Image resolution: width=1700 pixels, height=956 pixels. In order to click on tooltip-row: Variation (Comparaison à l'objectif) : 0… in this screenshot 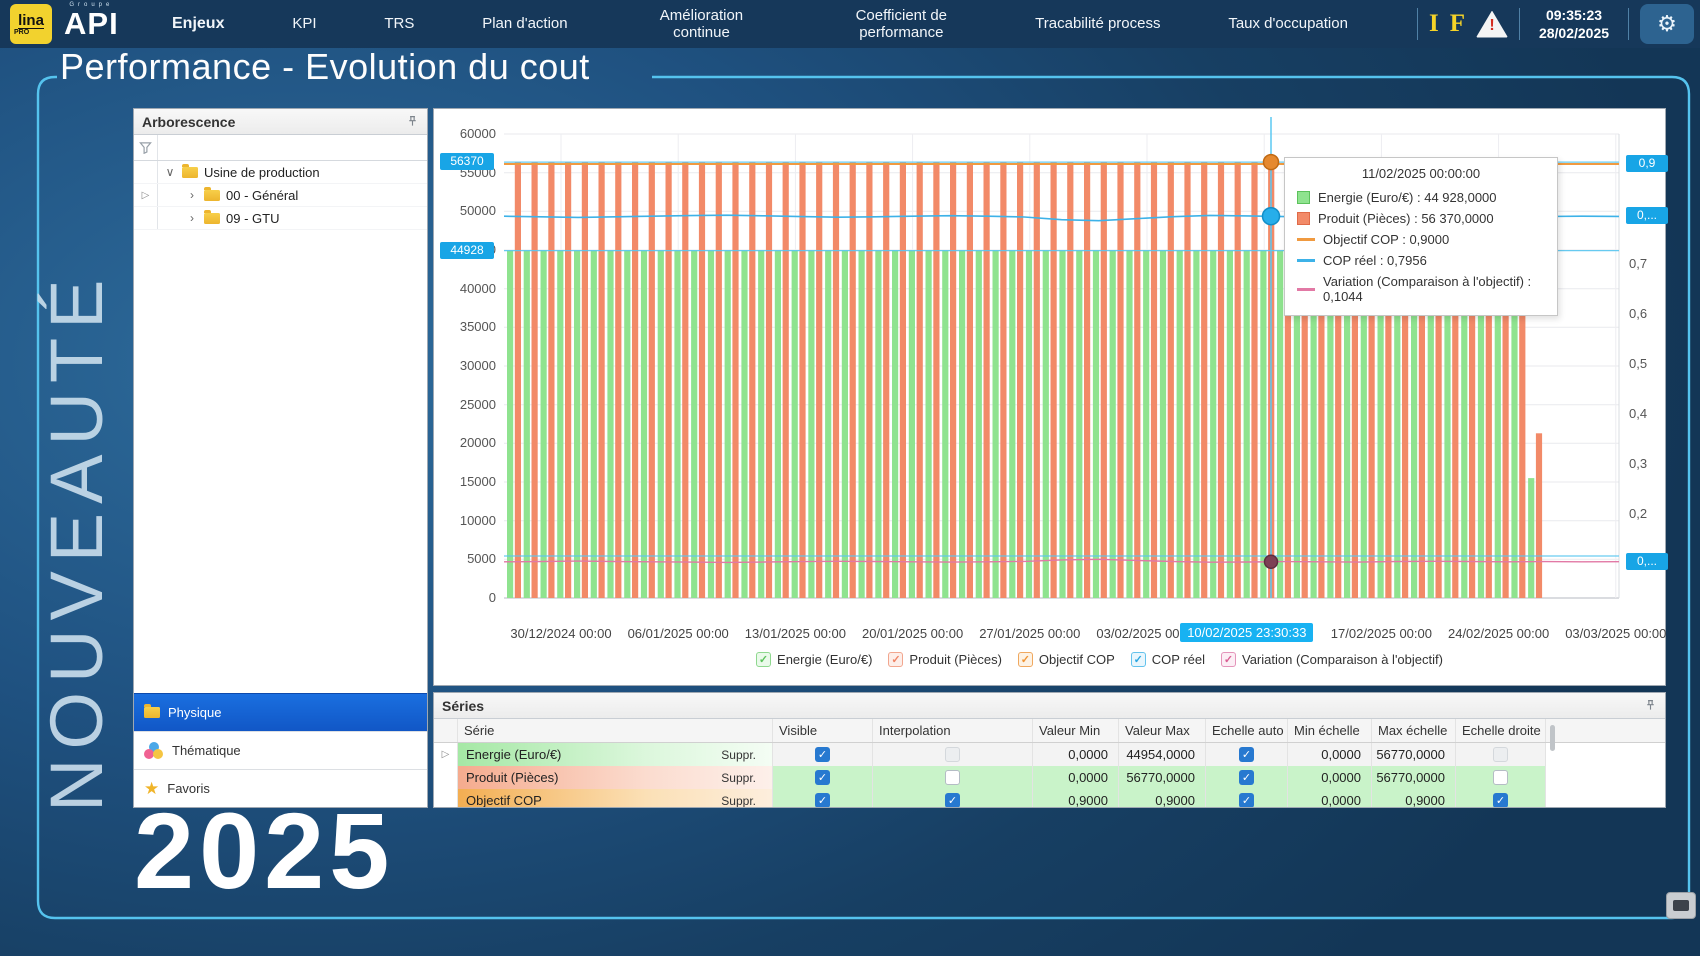, I will do `click(1421, 289)`.